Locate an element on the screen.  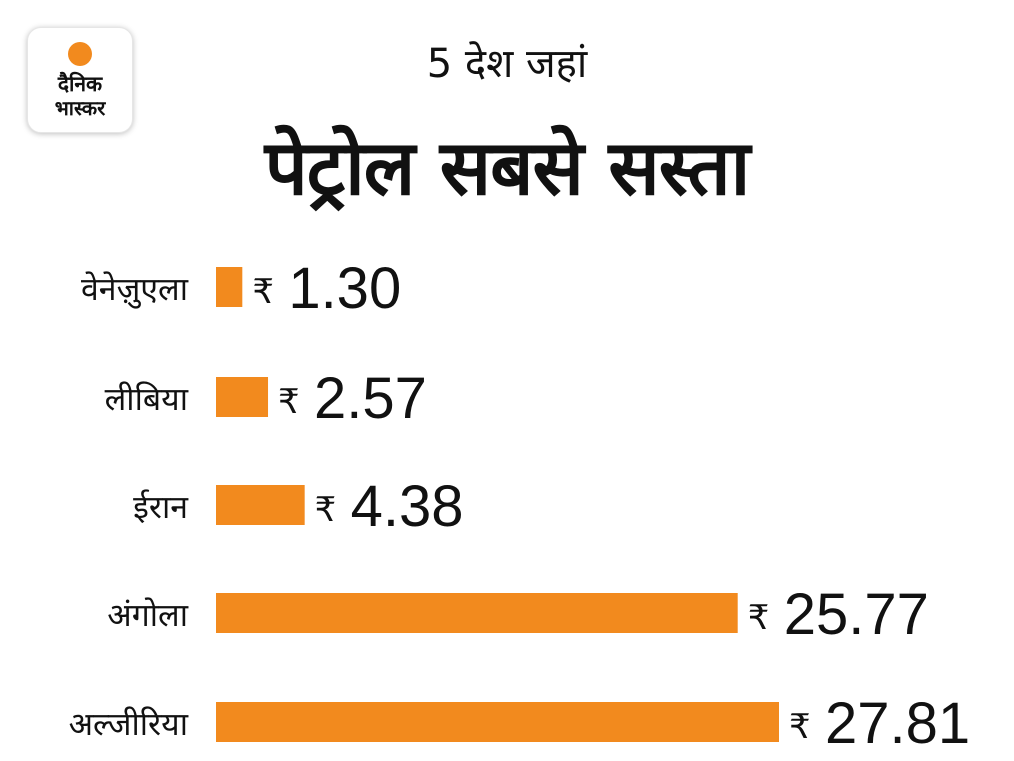
value-label: 2.57 is located at coordinates (370, 398).